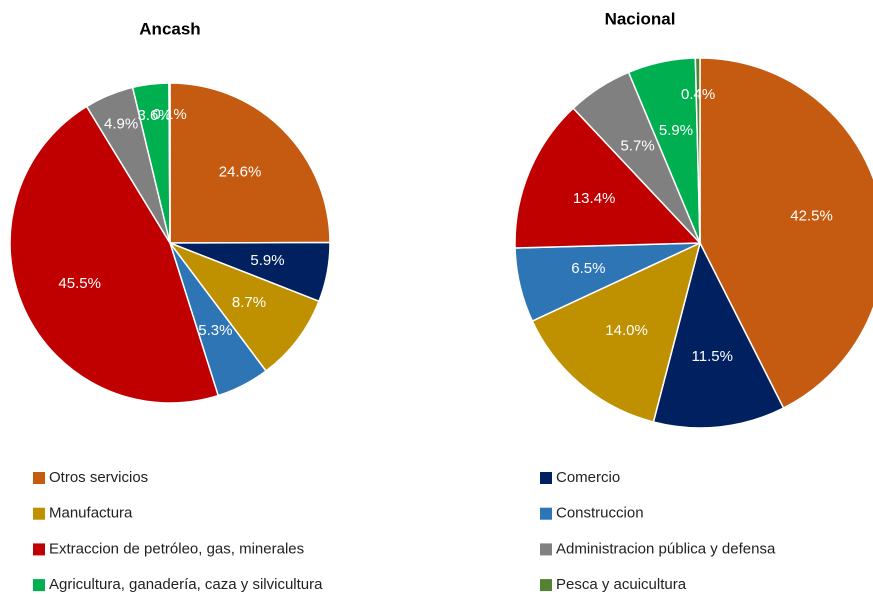  What do you see at coordinates (626, 330) in the screenshot?
I see `data-label: 14.0%` at bounding box center [626, 330].